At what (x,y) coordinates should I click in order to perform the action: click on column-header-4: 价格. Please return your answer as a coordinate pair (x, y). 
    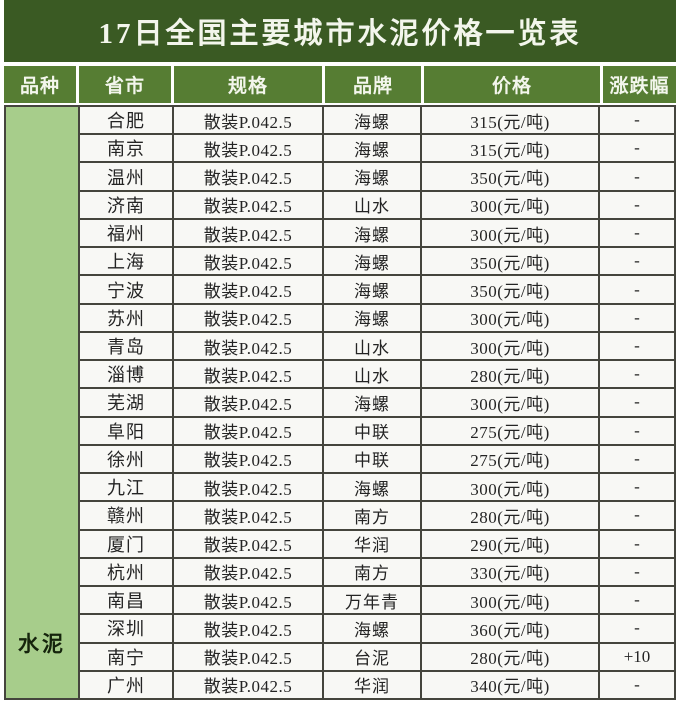
    Looking at the image, I should click on (512, 84).